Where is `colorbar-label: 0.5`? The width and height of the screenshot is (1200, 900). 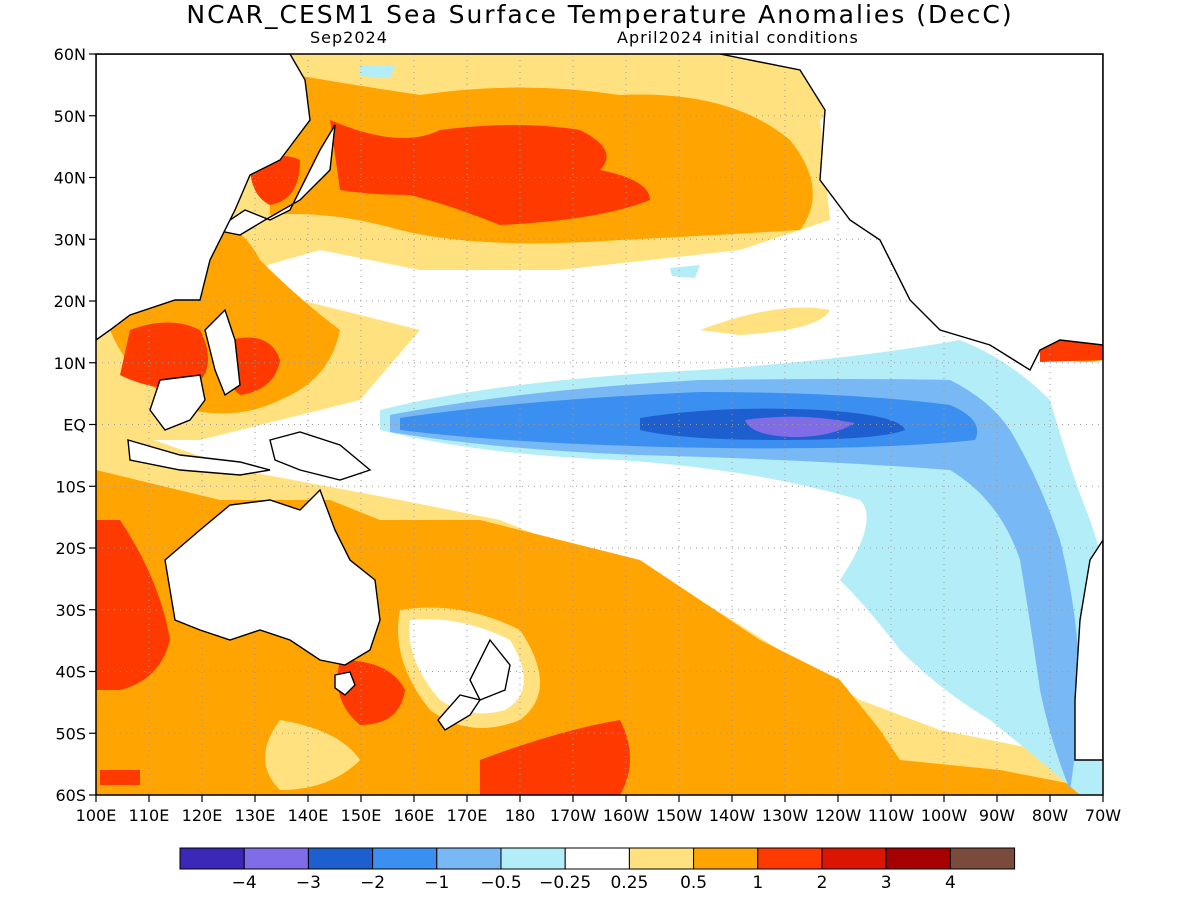
colorbar-label: 0.5 is located at coordinates (693, 883).